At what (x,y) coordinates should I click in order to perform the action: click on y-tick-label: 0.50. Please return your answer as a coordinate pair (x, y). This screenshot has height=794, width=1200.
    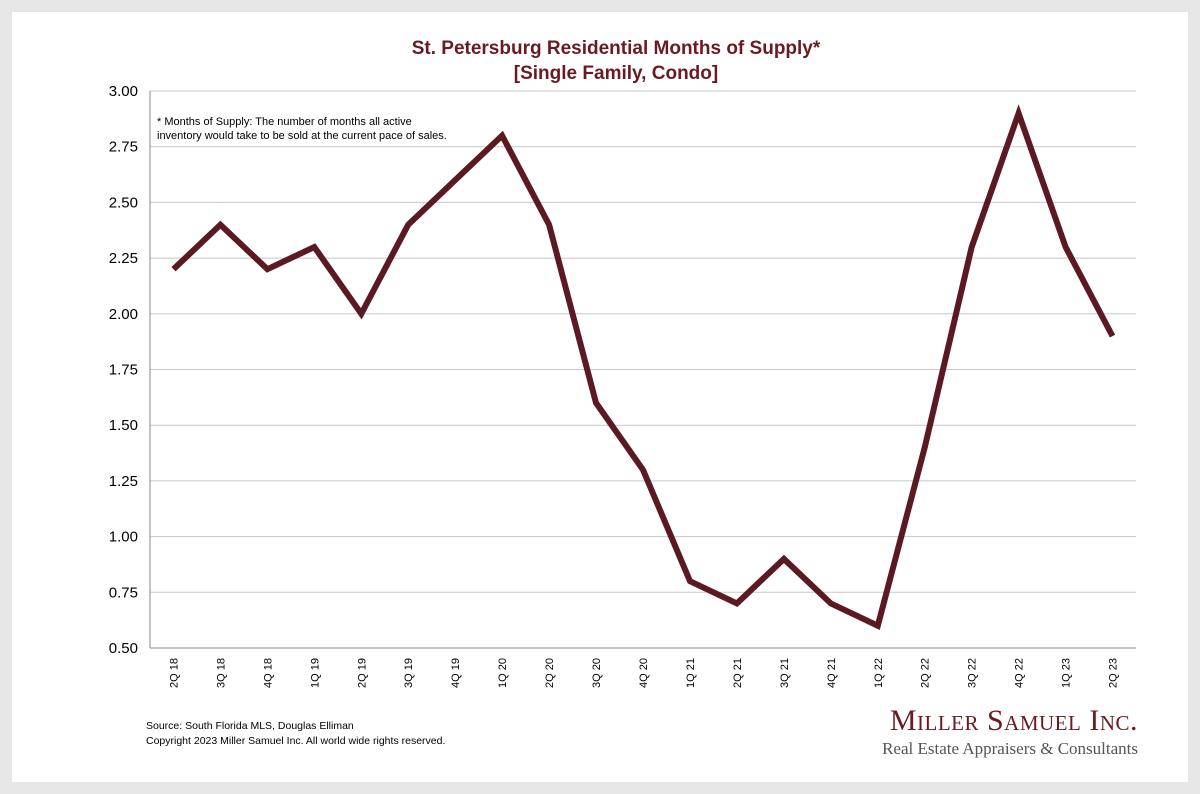
    Looking at the image, I should click on (123, 648).